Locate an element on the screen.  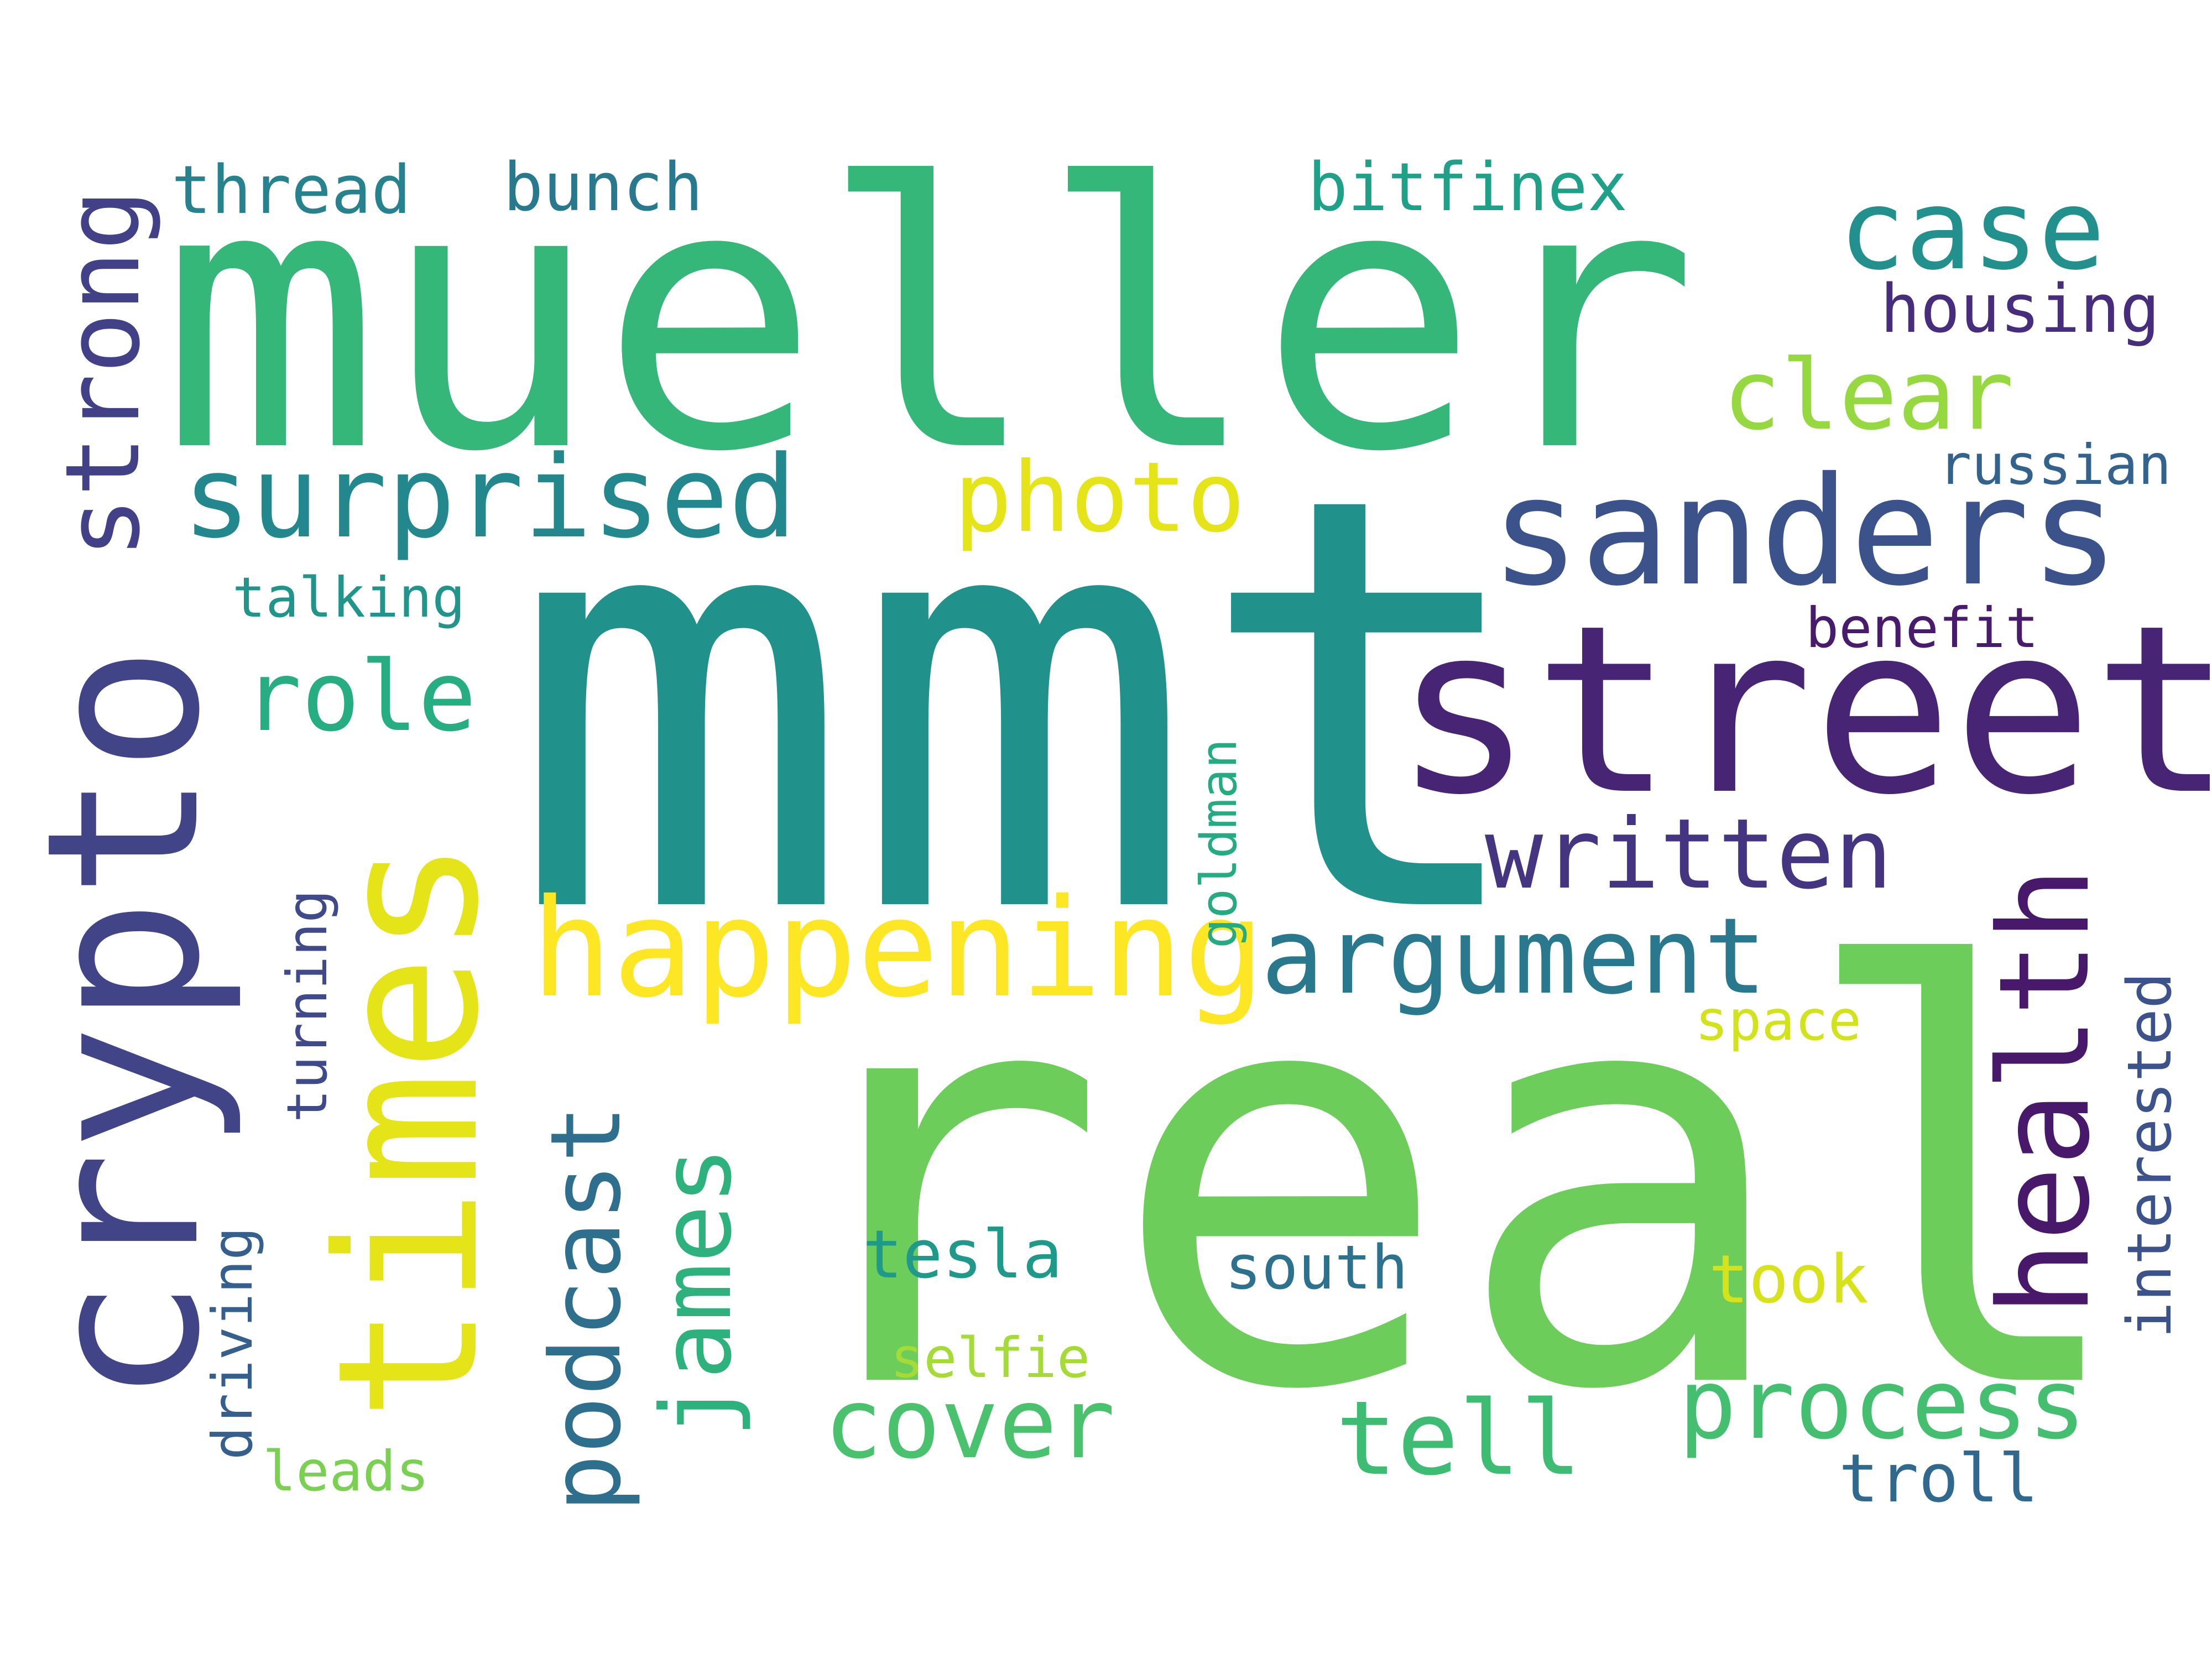
word-case: case is located at coordinates (1972, 231).